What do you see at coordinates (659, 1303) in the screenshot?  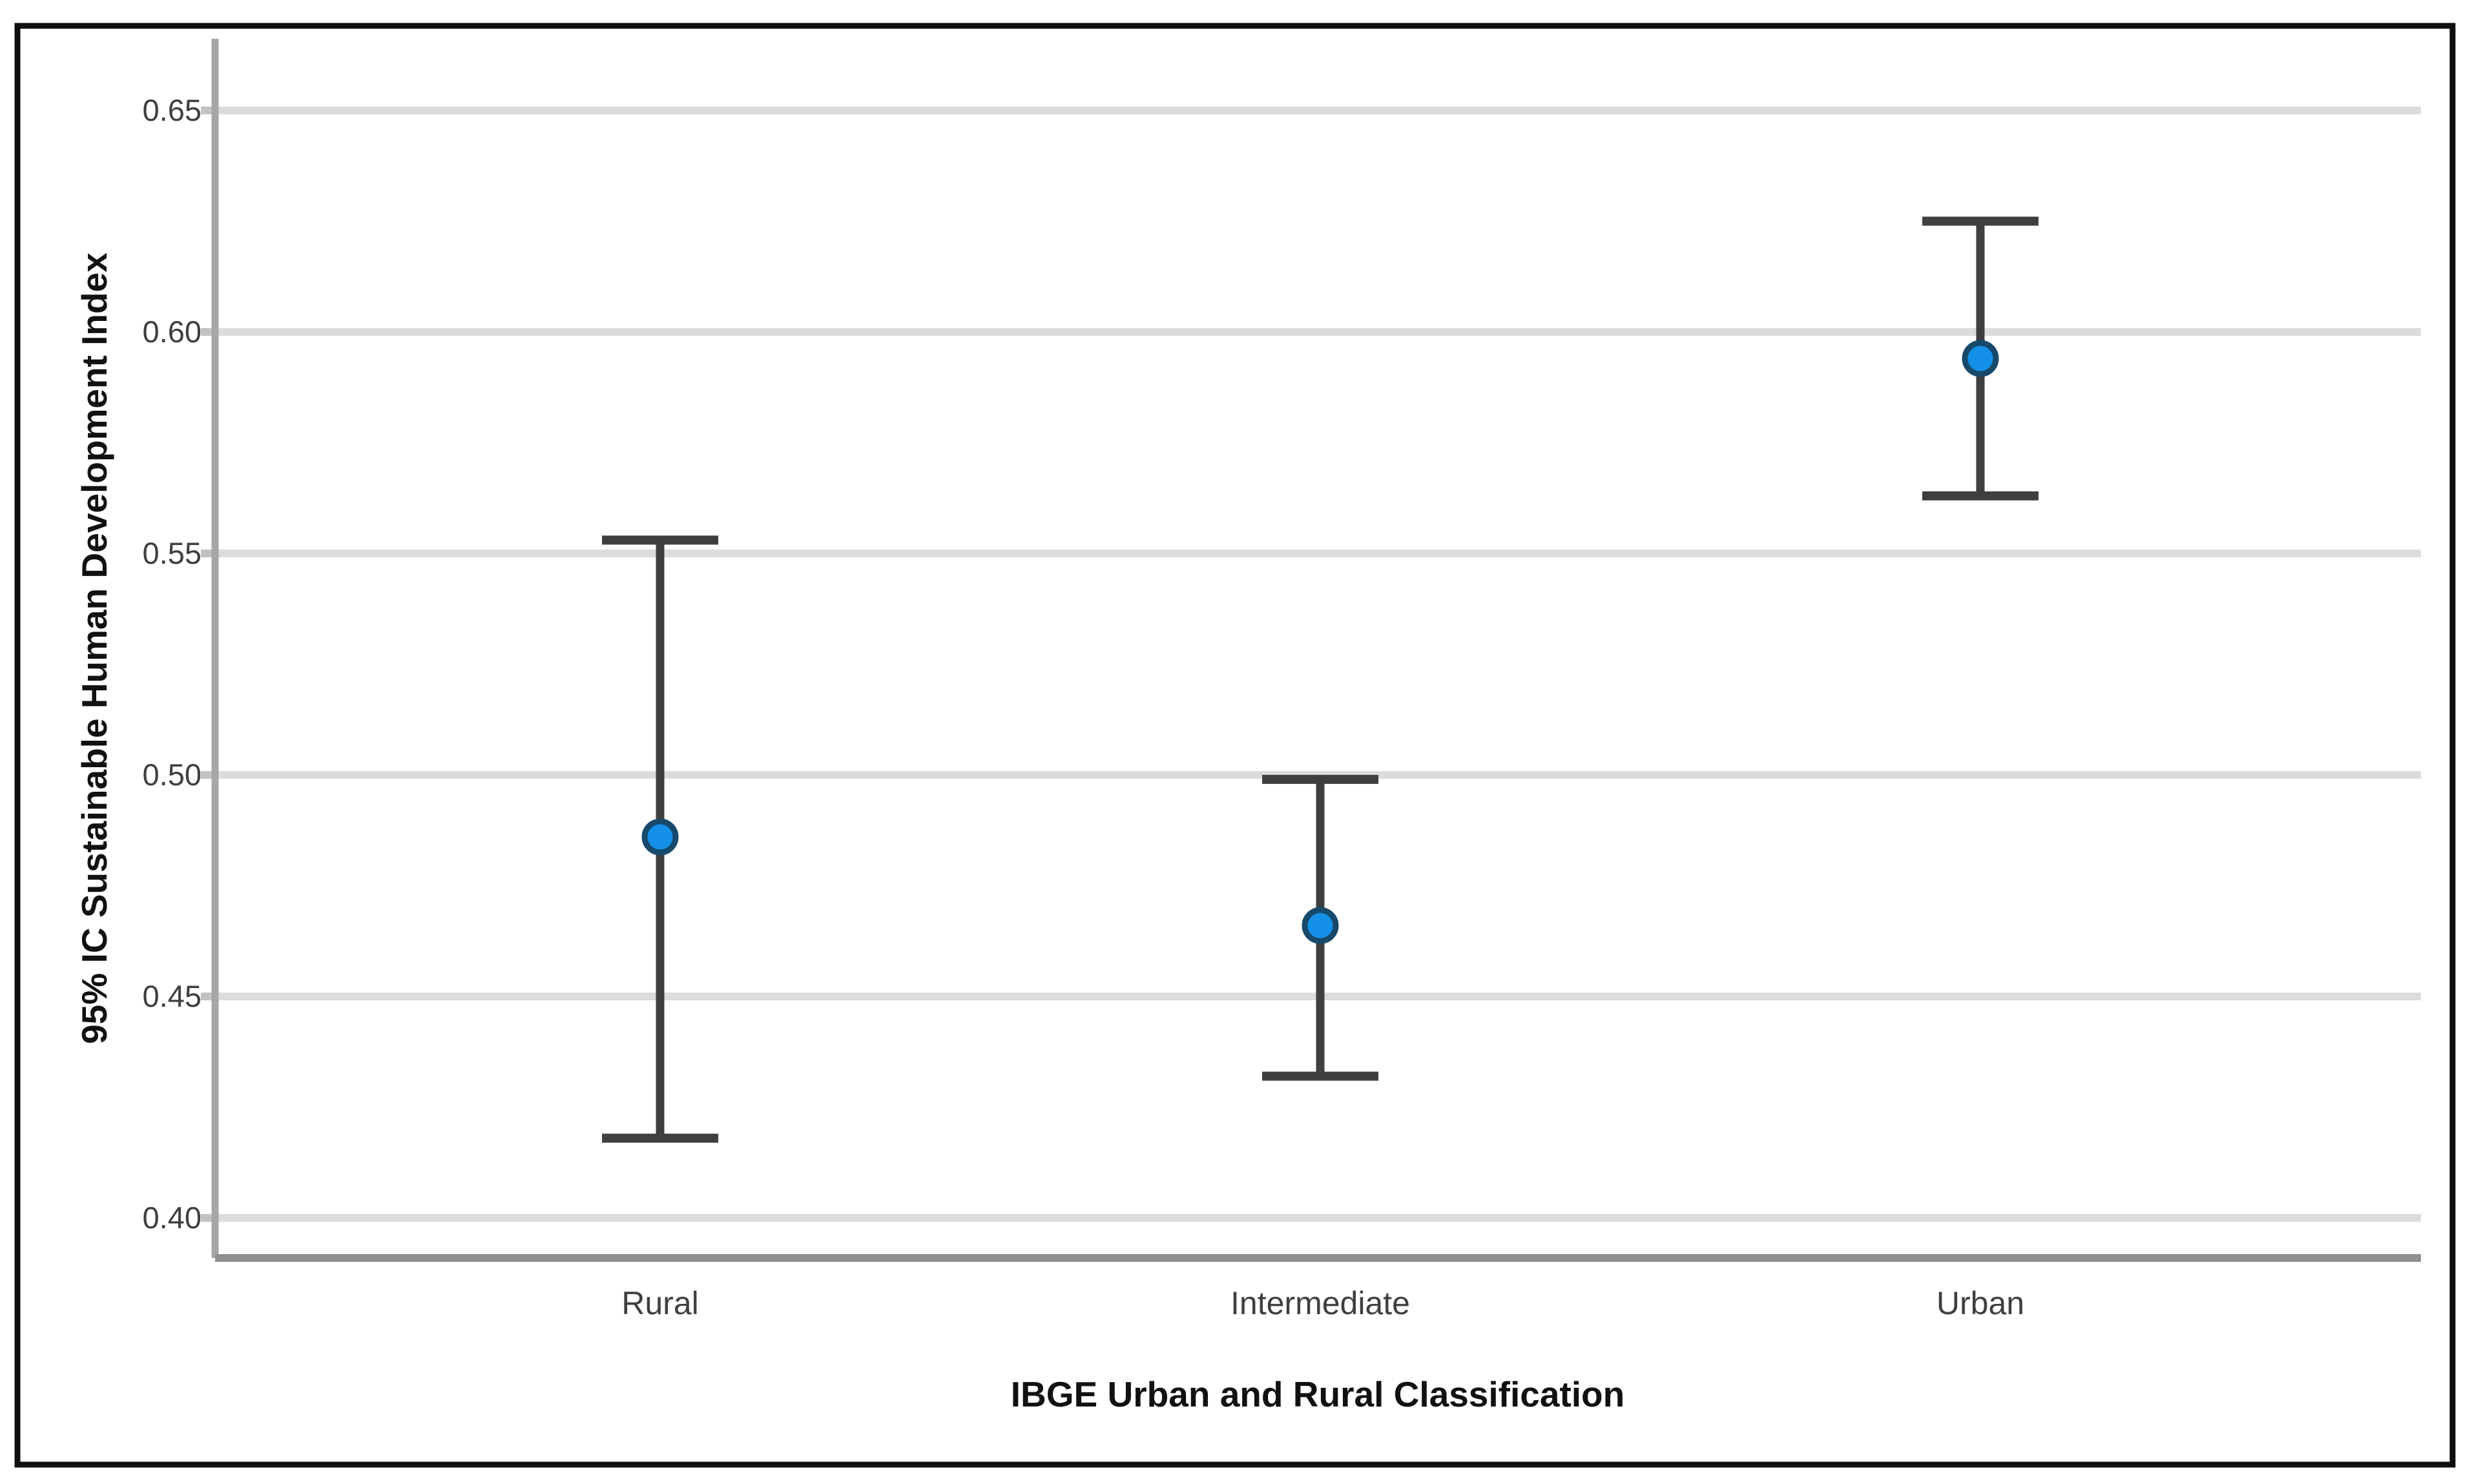 I see `x-category-label-Rural: Rural` at bounding box center [659, 1303].